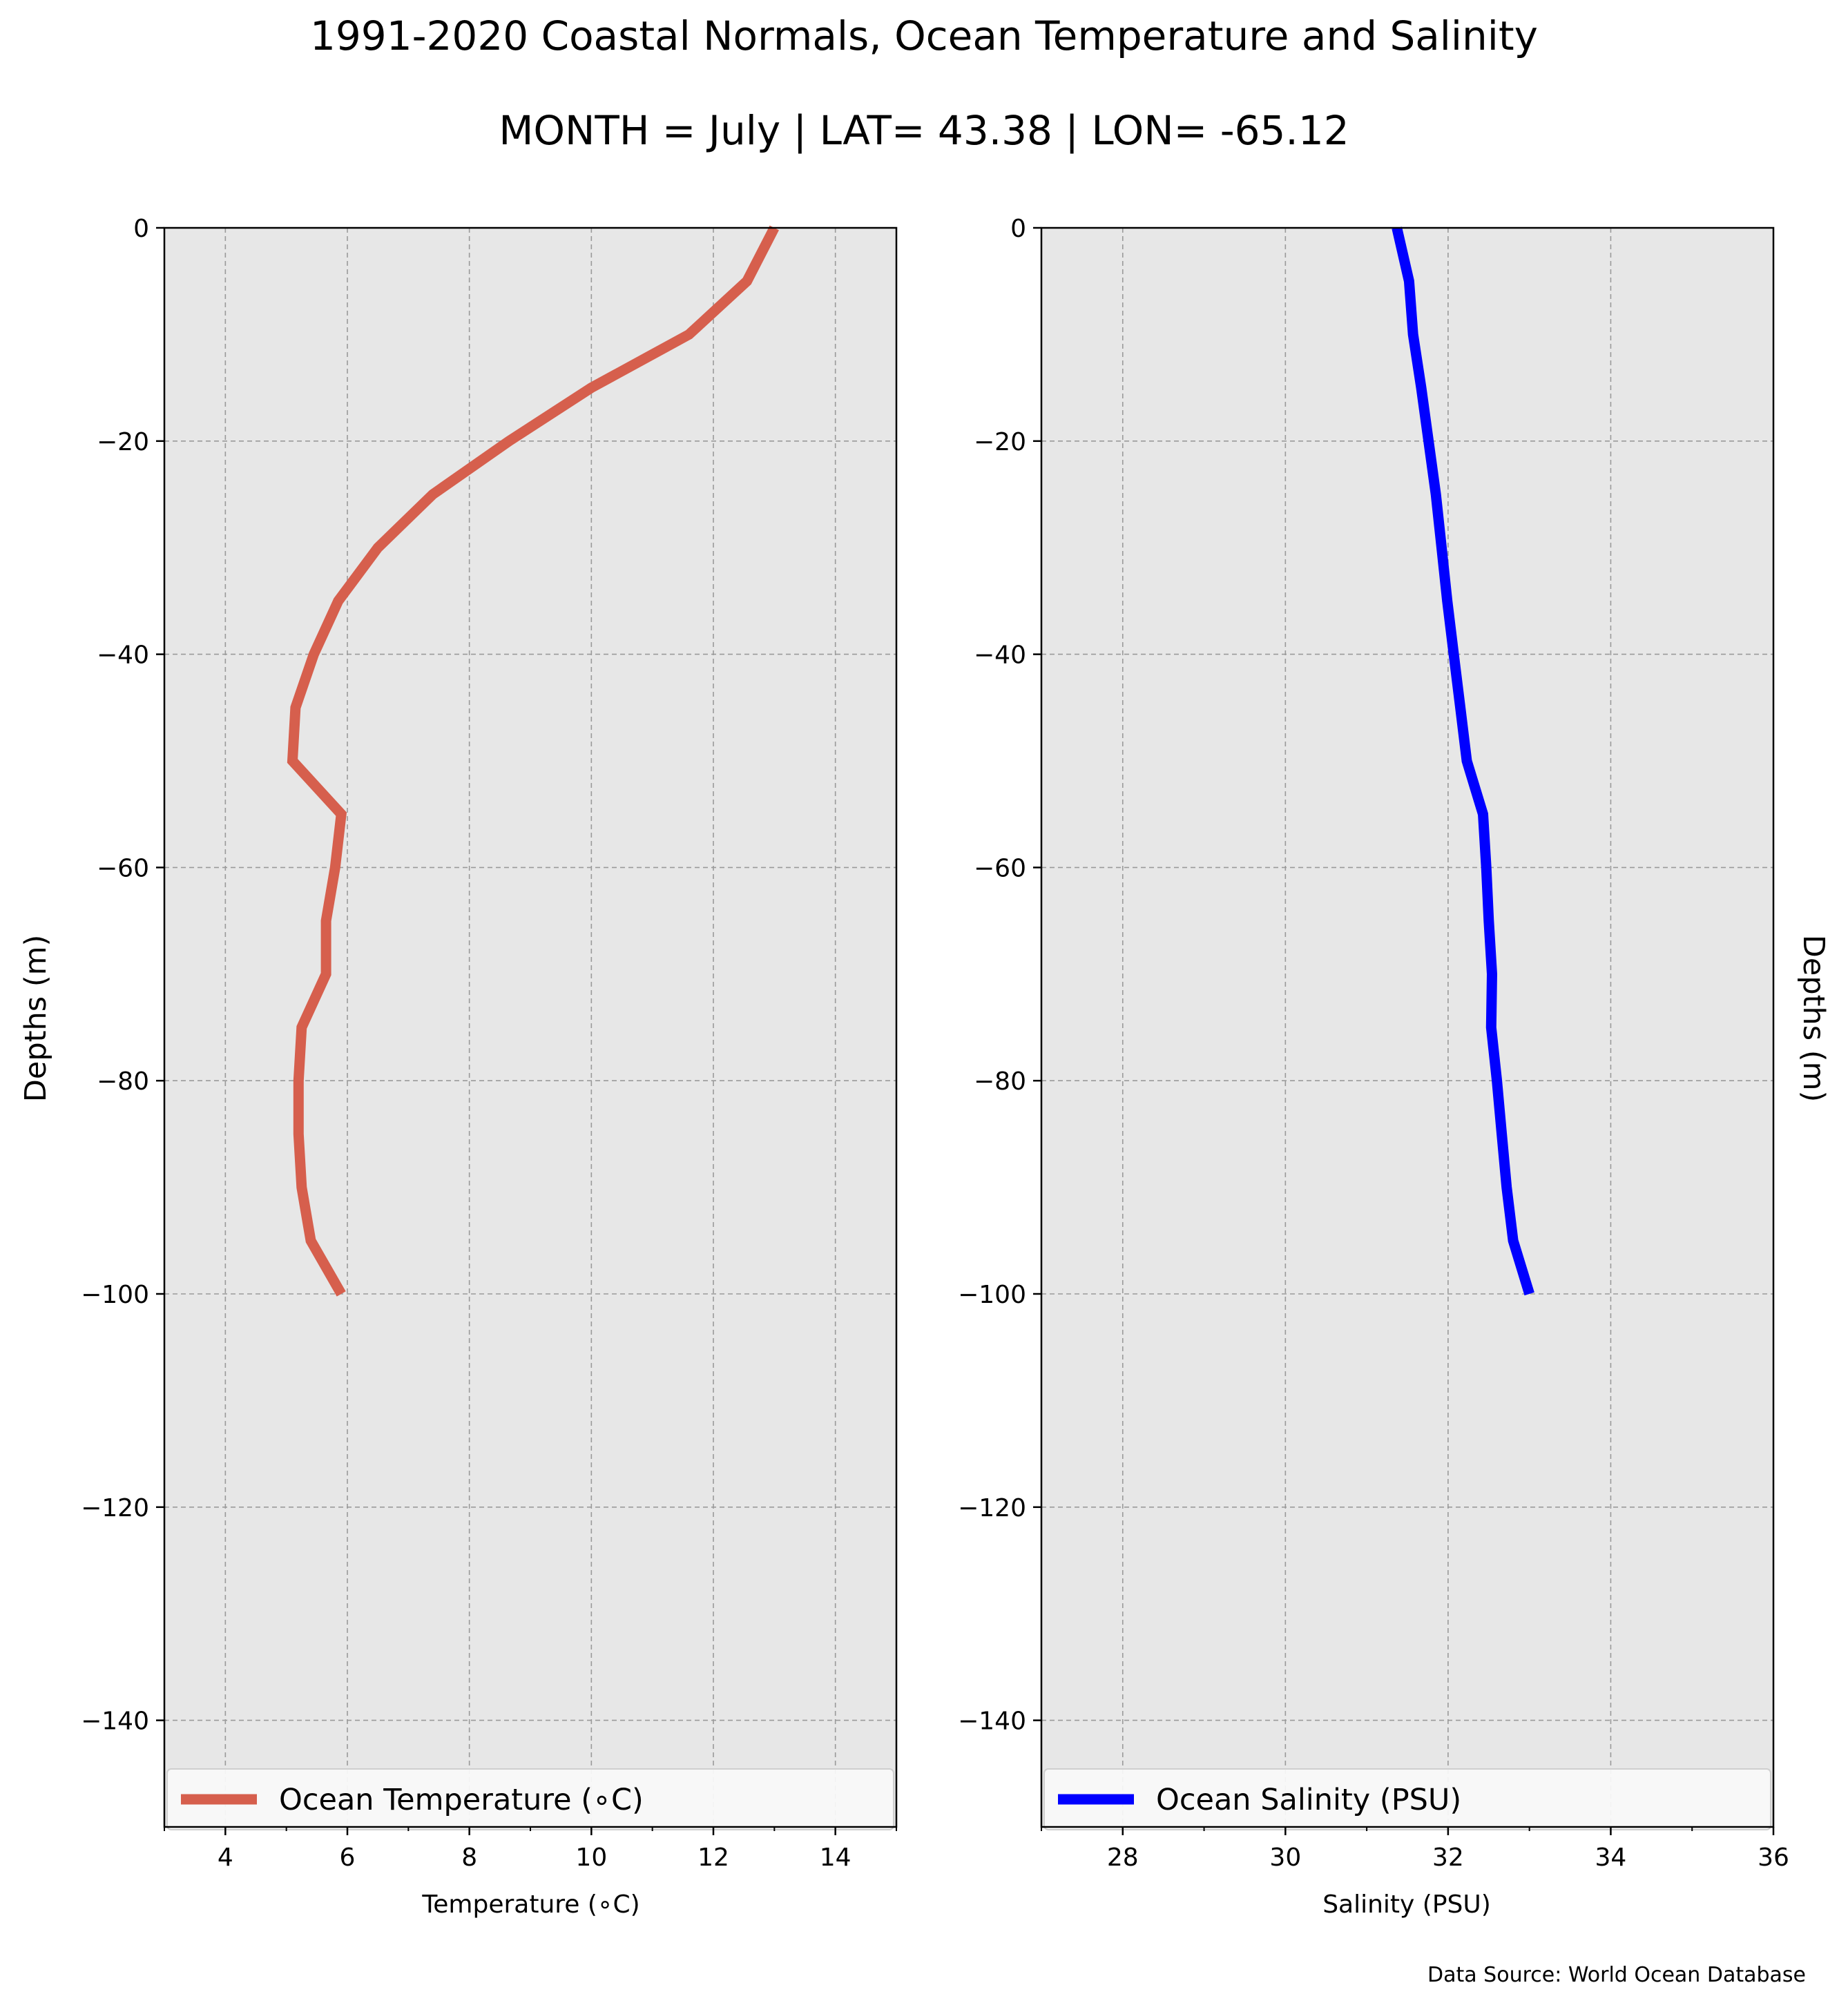 This screenshot has width=1848, height=2003. What do you see at coordinates (123, 1081) in the screenshot?
I see `temperature-y-tick-label: −80` at bounding box center [123, 1081].